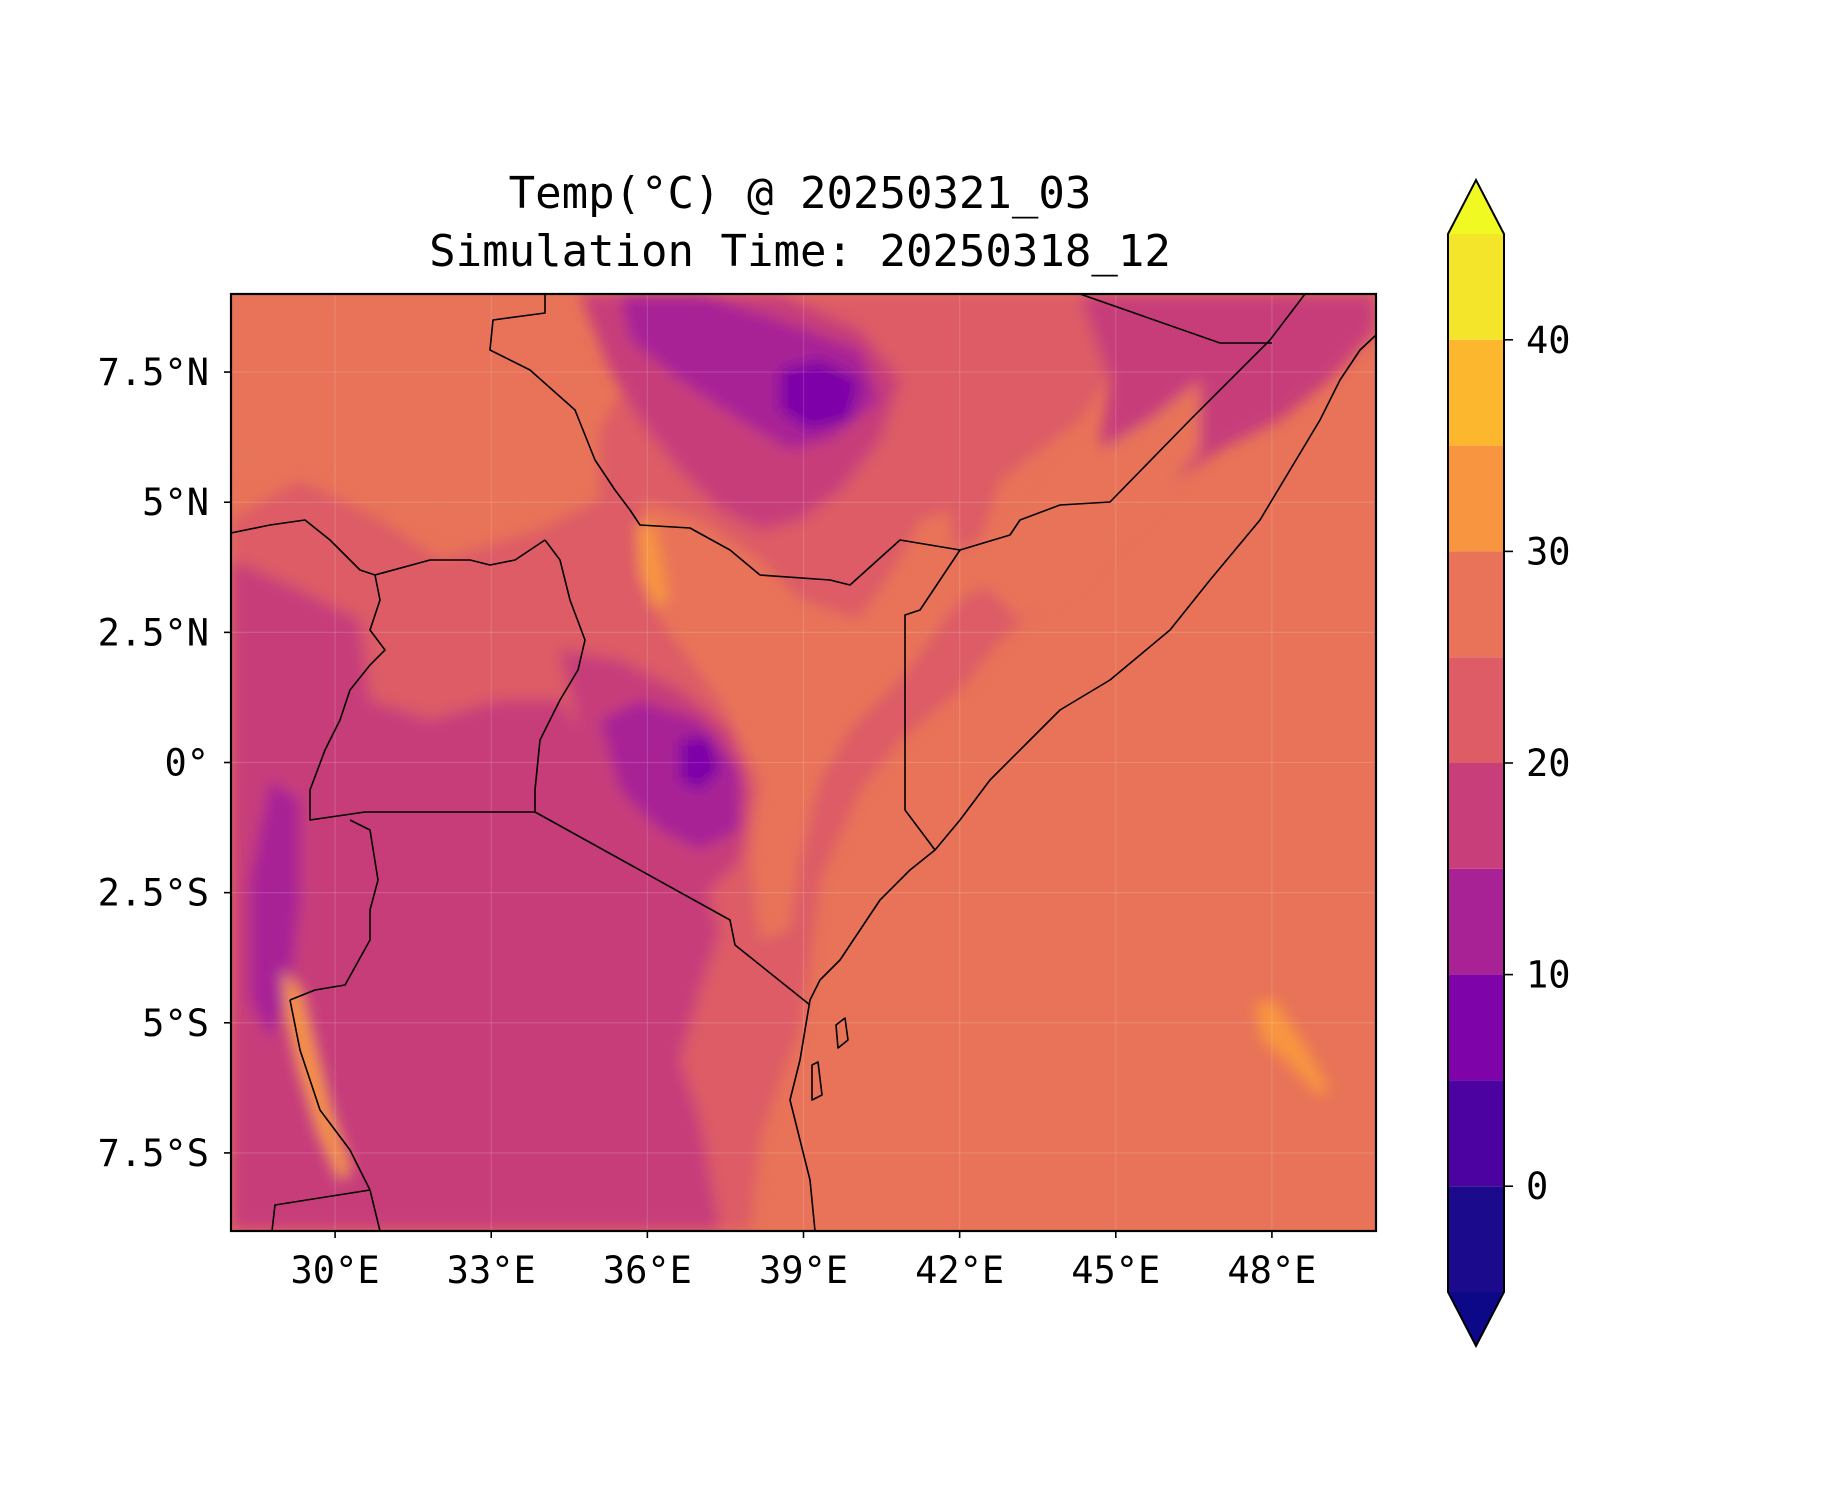 This screenshot has height=1500, width=1833. What do you see at coordinates (1548, 975) in the screenshot?
I see `colorbar-tick-label: 10` at bounding box center [1548, 975].